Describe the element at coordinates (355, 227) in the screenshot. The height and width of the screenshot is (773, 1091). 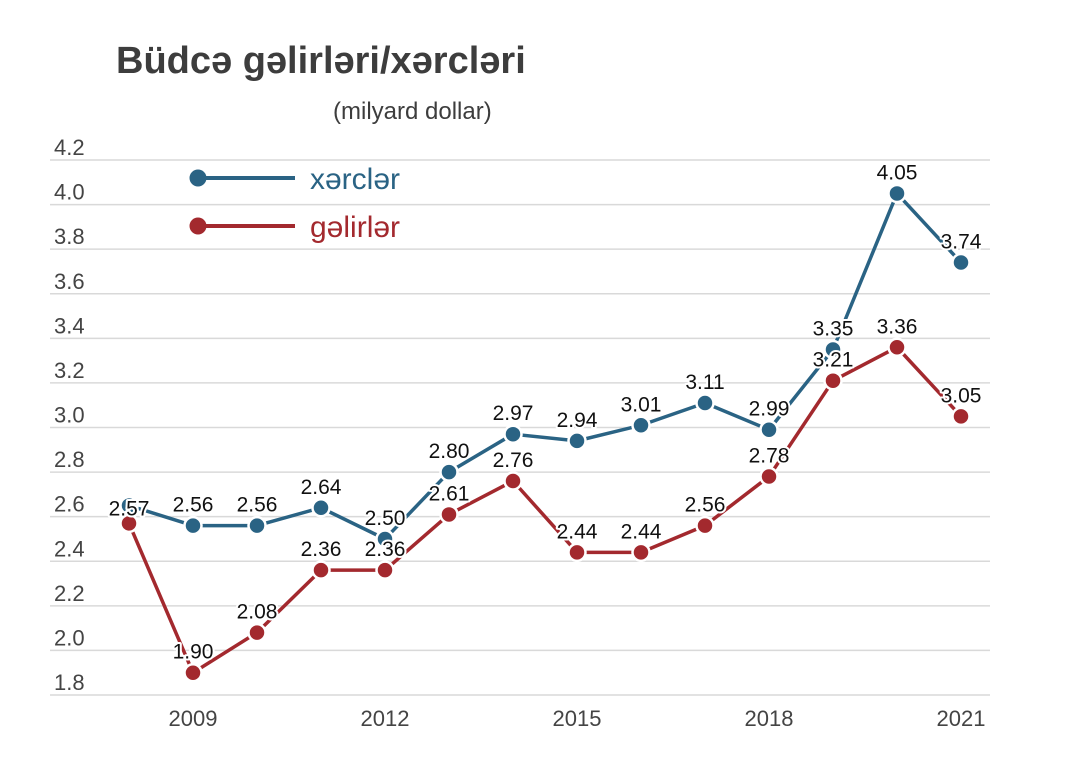
I see `legend-label-1: gəlirlər` at that location.